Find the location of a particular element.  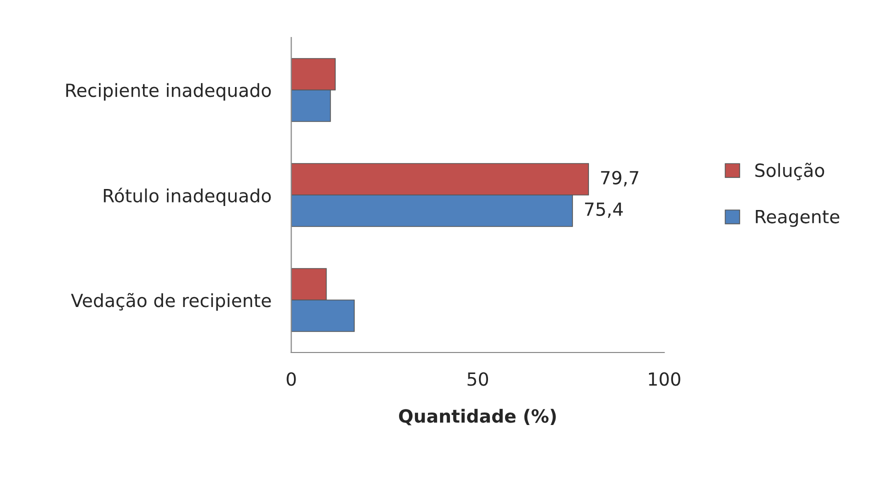

y-tick-label: Rótulo inadequado is located at coordinates (187, 197).